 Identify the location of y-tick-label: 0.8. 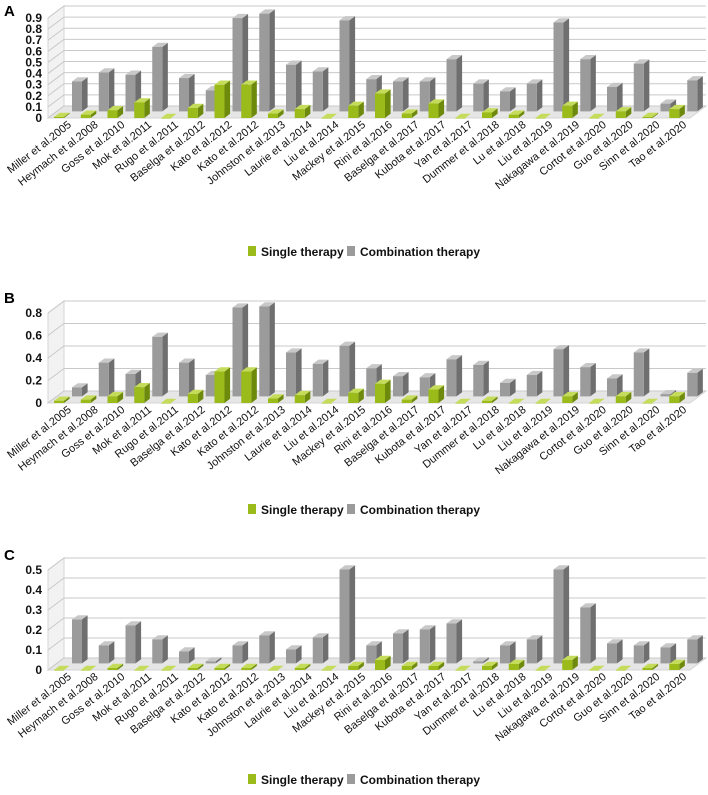
(33, 29).